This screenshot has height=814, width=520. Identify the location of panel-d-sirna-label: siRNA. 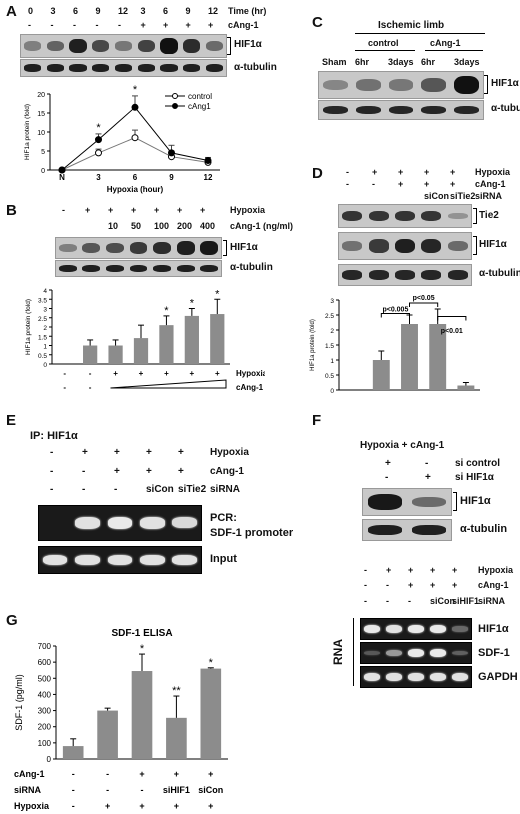
(489, 196).